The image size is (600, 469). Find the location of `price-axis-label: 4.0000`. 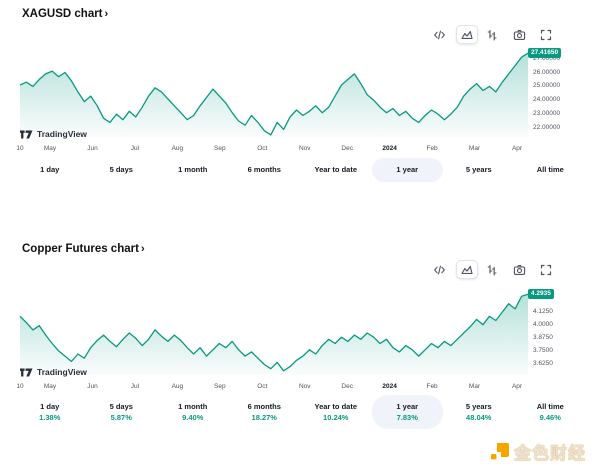

price-axis-label: 4.0000 is located at coordinates (543, 324).